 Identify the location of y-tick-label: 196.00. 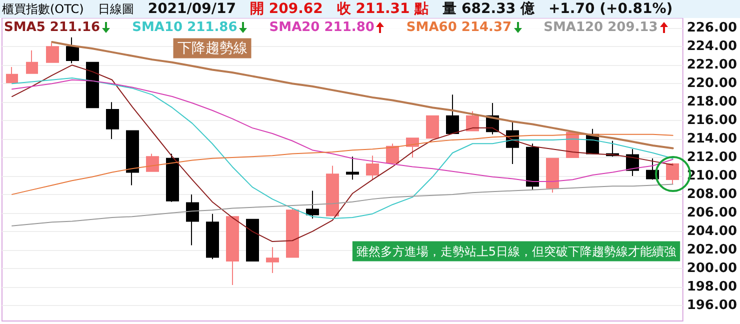
(712, 305).